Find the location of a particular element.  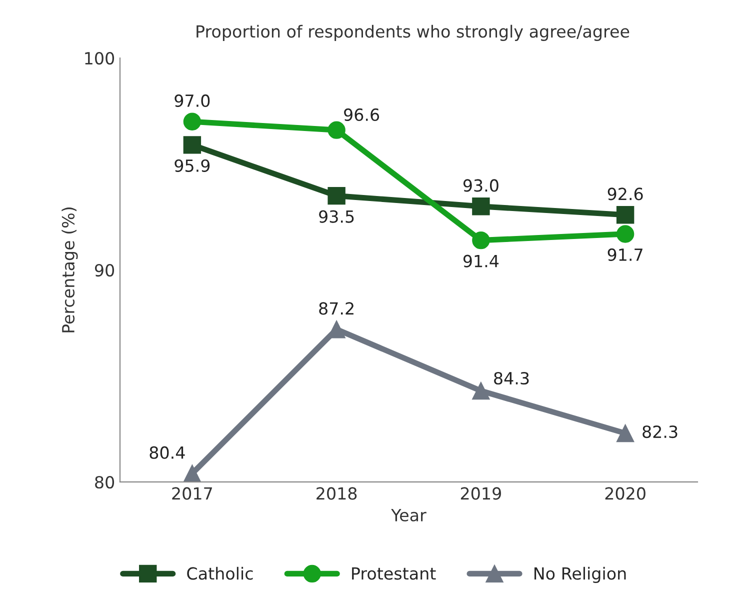

legend-label: Catholic is located at coordinates (220, 573).